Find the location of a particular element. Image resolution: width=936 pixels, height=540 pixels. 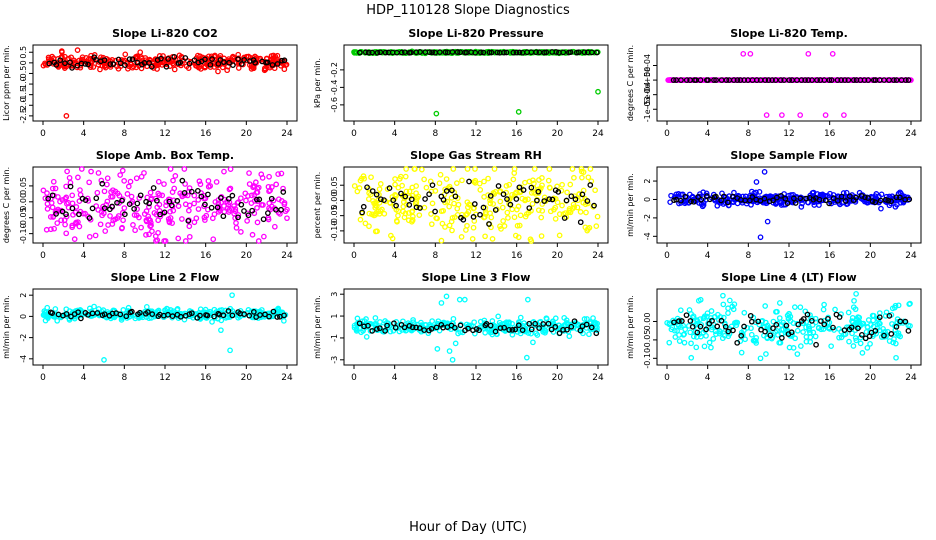

y-tick-label: 0 is located at coordinates (23, 316).